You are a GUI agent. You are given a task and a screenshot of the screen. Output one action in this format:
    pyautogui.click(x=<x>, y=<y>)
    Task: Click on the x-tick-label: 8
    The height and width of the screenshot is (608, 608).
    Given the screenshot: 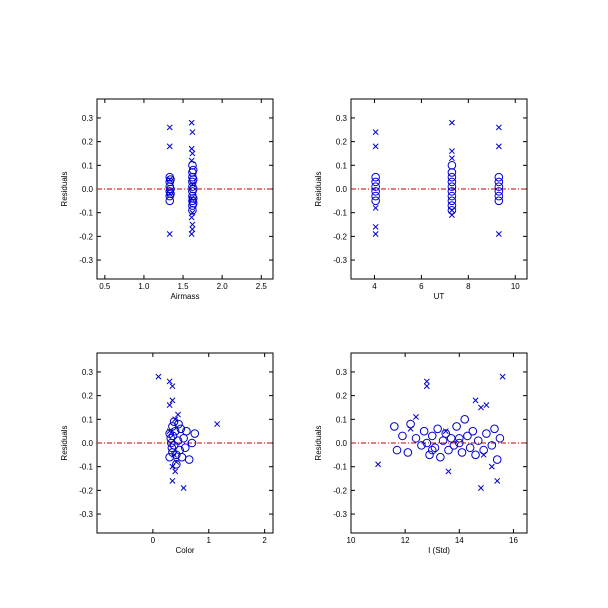 What is the action you would take?
    pyautogui.click(x=468, y=286)
    